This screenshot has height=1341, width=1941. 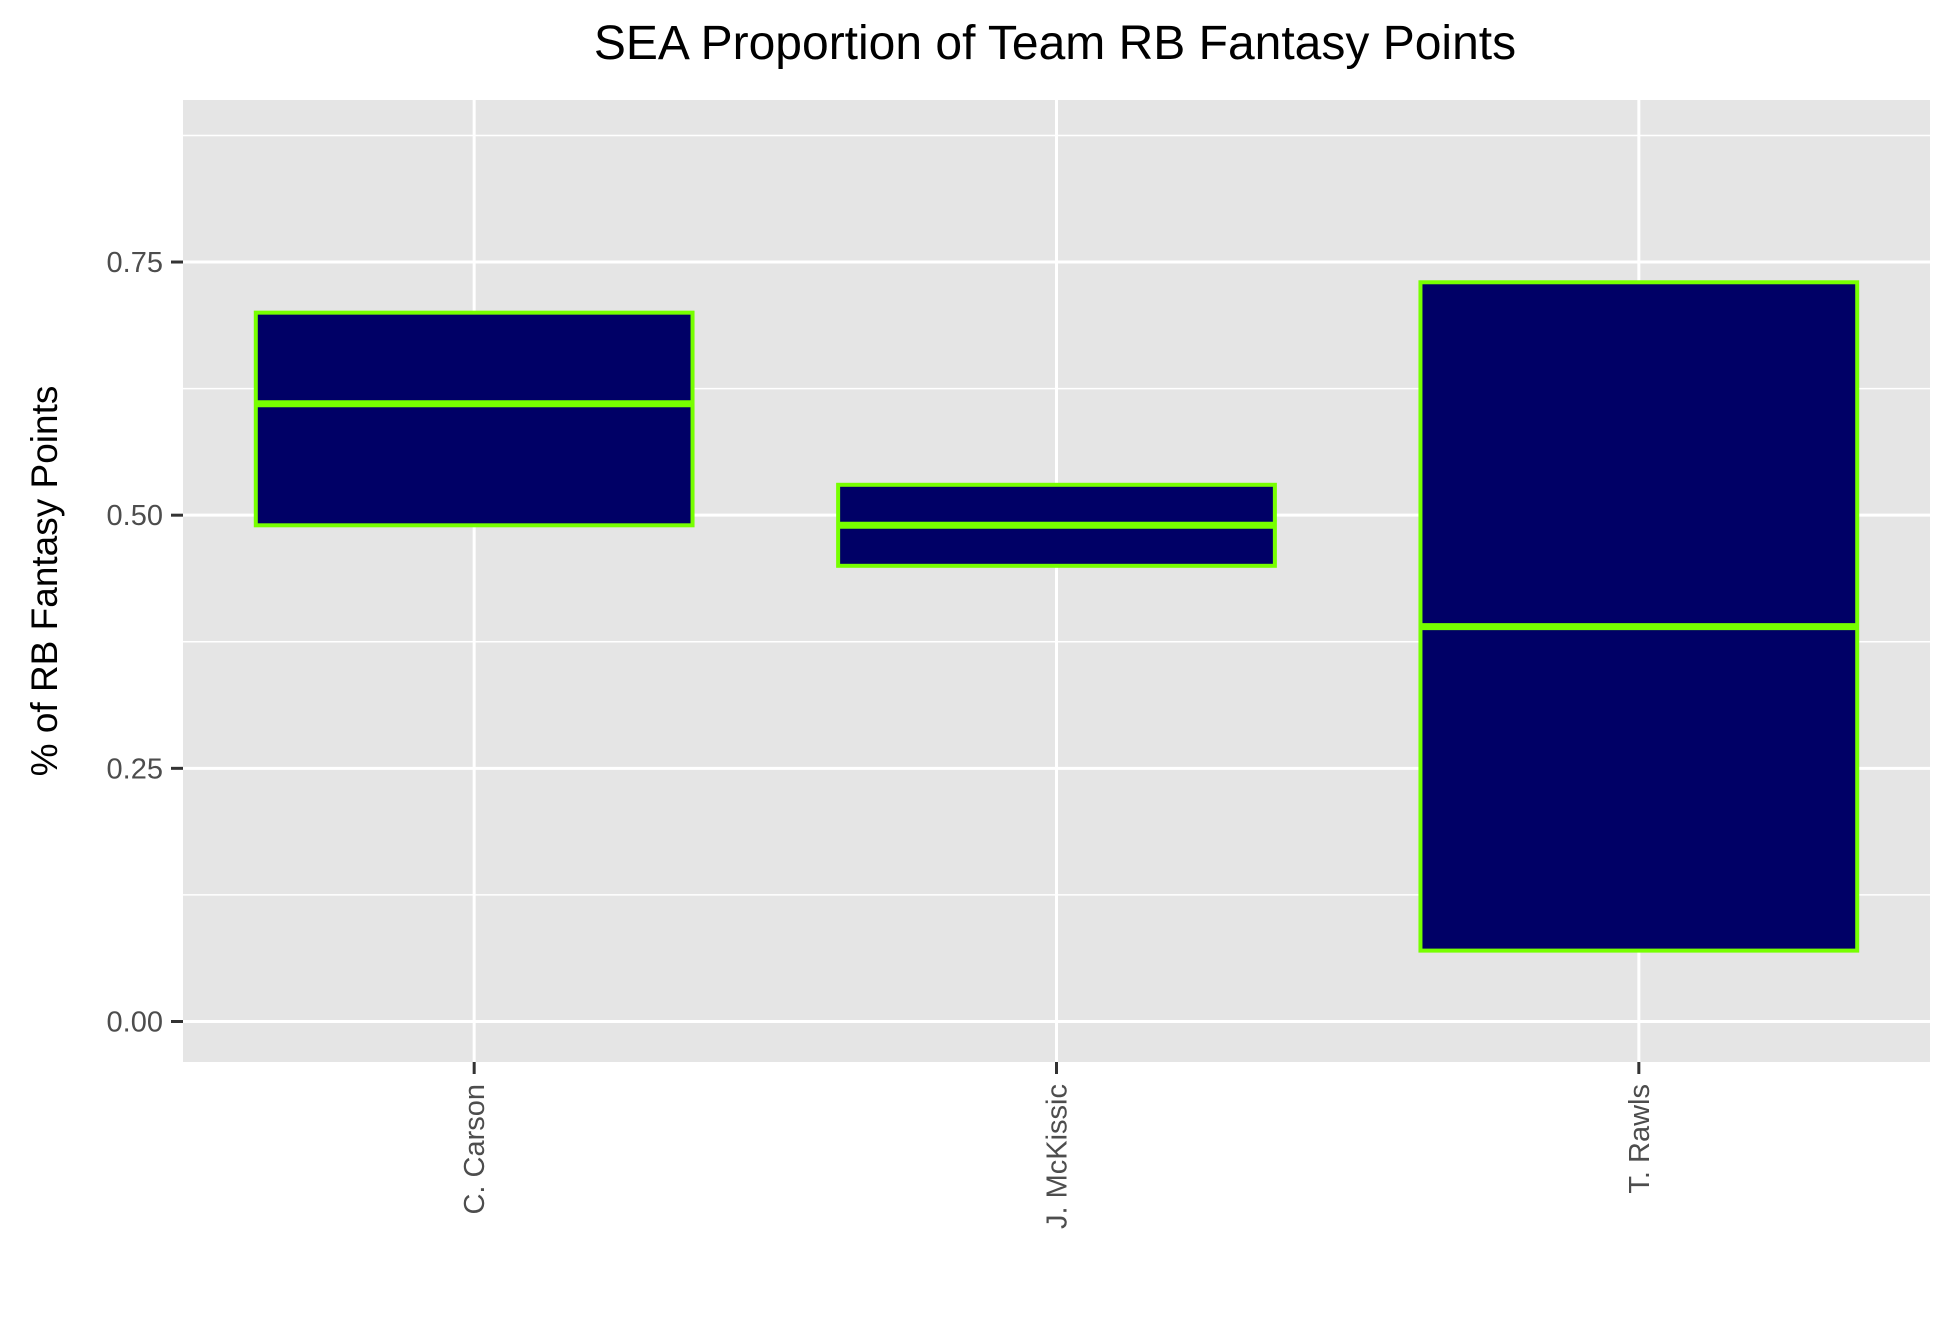 I want to click on y-tick-label: 0.50, so click(x=135, y=516).